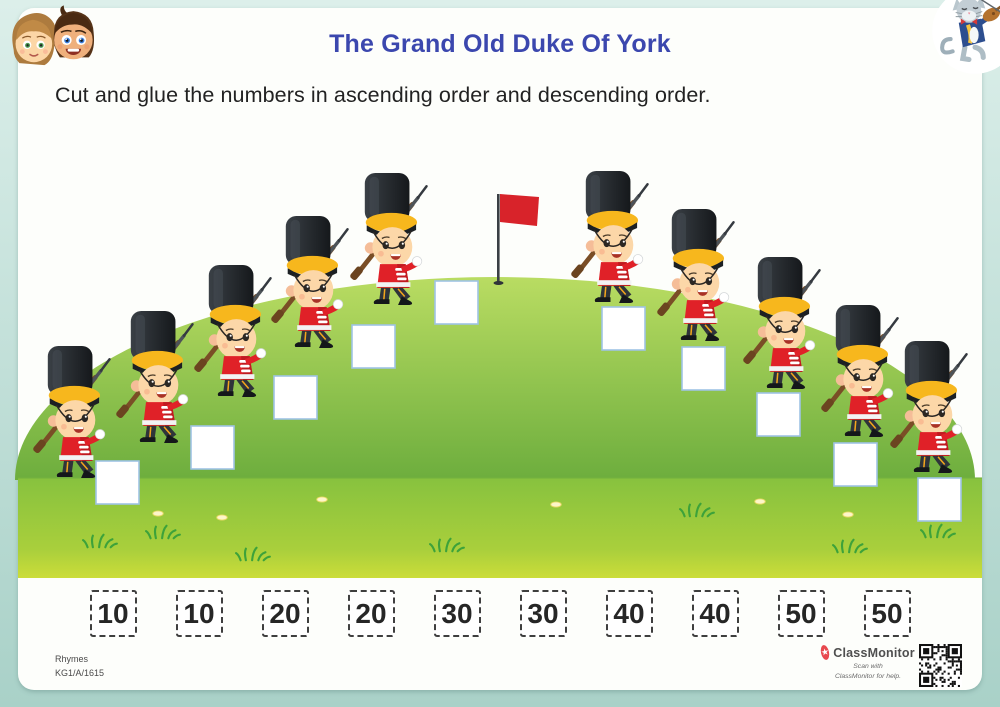  What do you see at coordinates (825, 652) in the screenshot?
I see `classmonitor-star-icon: ★` at bounding box center [825, 652].